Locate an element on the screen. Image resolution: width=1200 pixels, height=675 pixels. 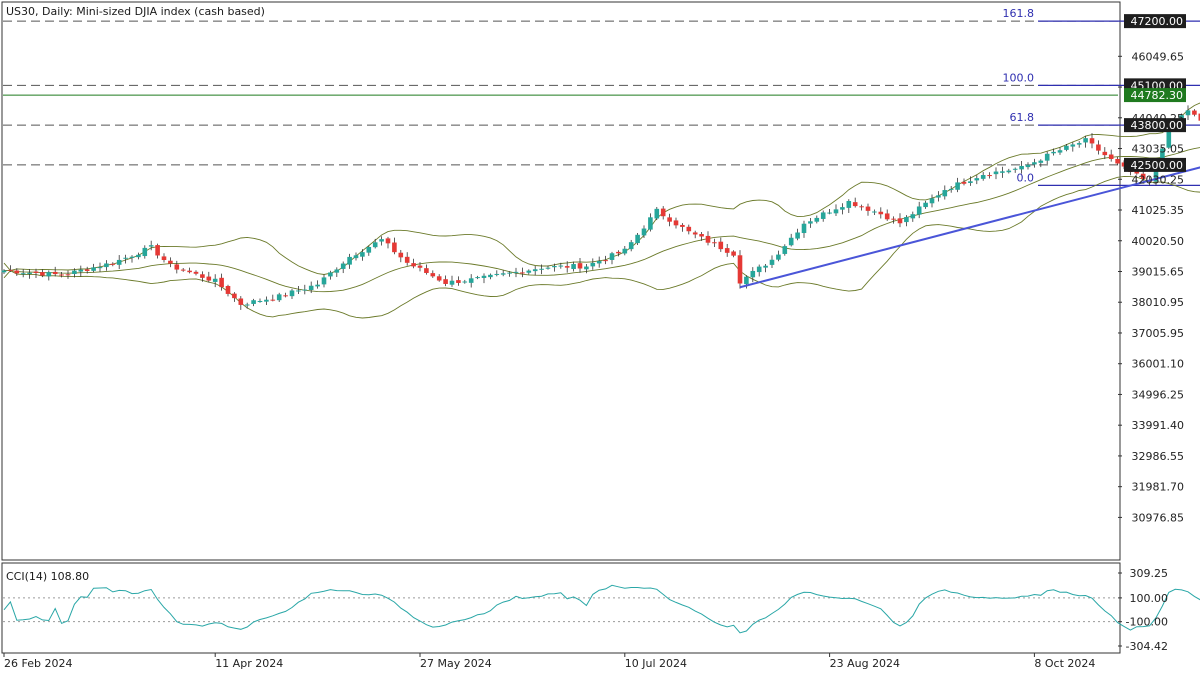
cci-title: CCI(14) 108.80 is located at coordinates (47, 576).